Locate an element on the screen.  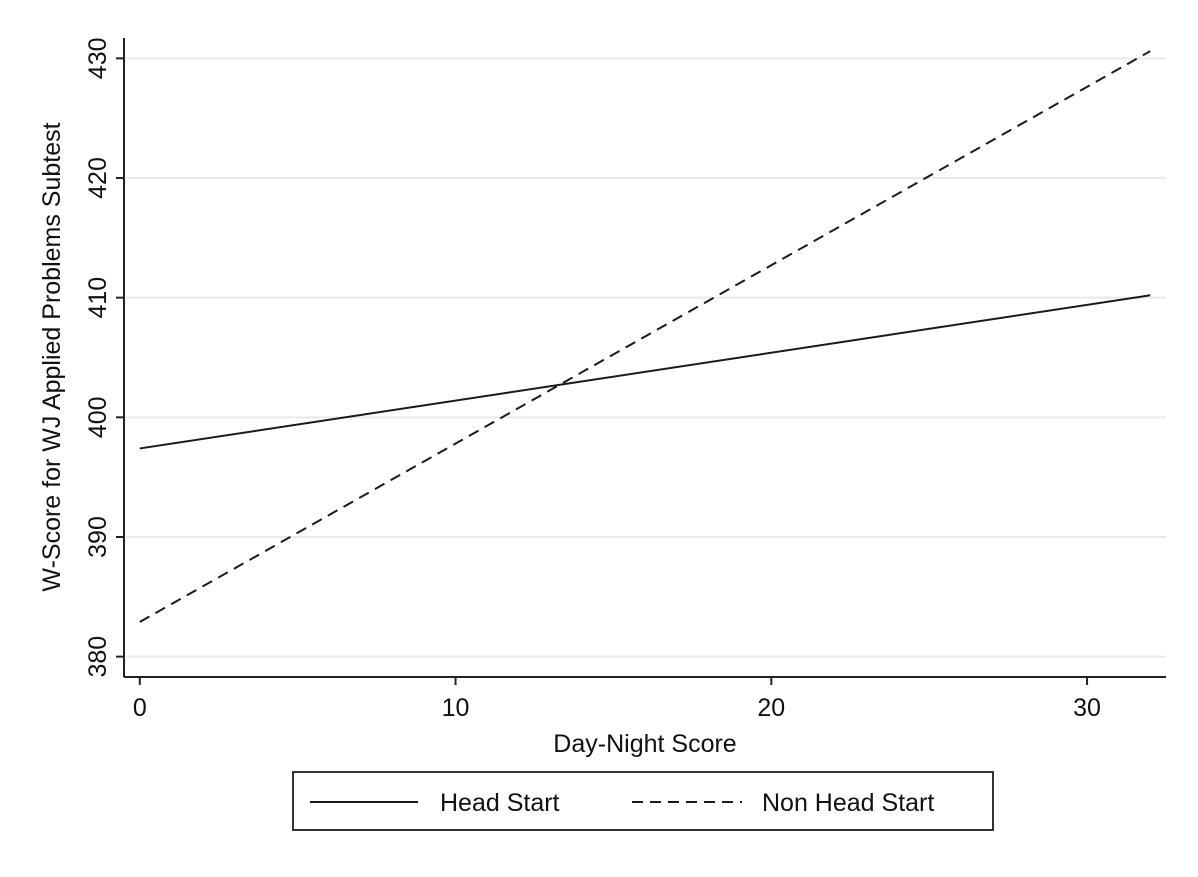
y-tick-label-390: 390 is located at coordinates (98, 537).